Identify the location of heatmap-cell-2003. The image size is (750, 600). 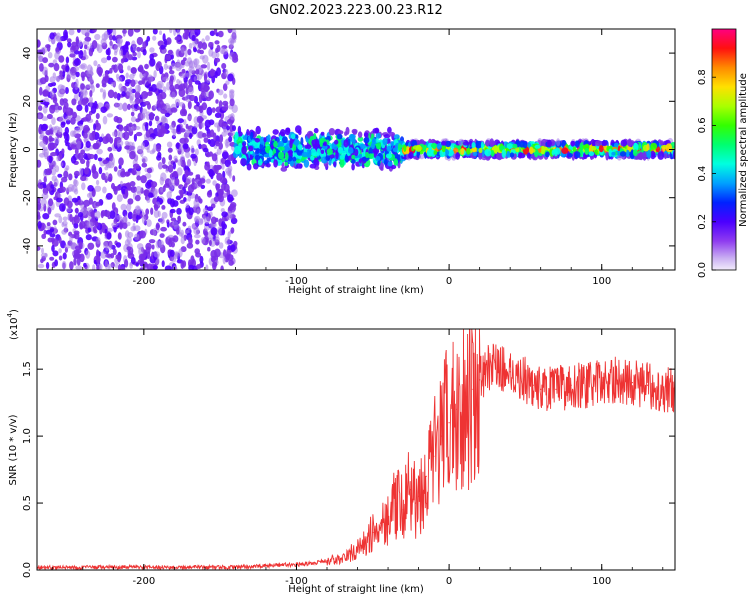
(378, 135).